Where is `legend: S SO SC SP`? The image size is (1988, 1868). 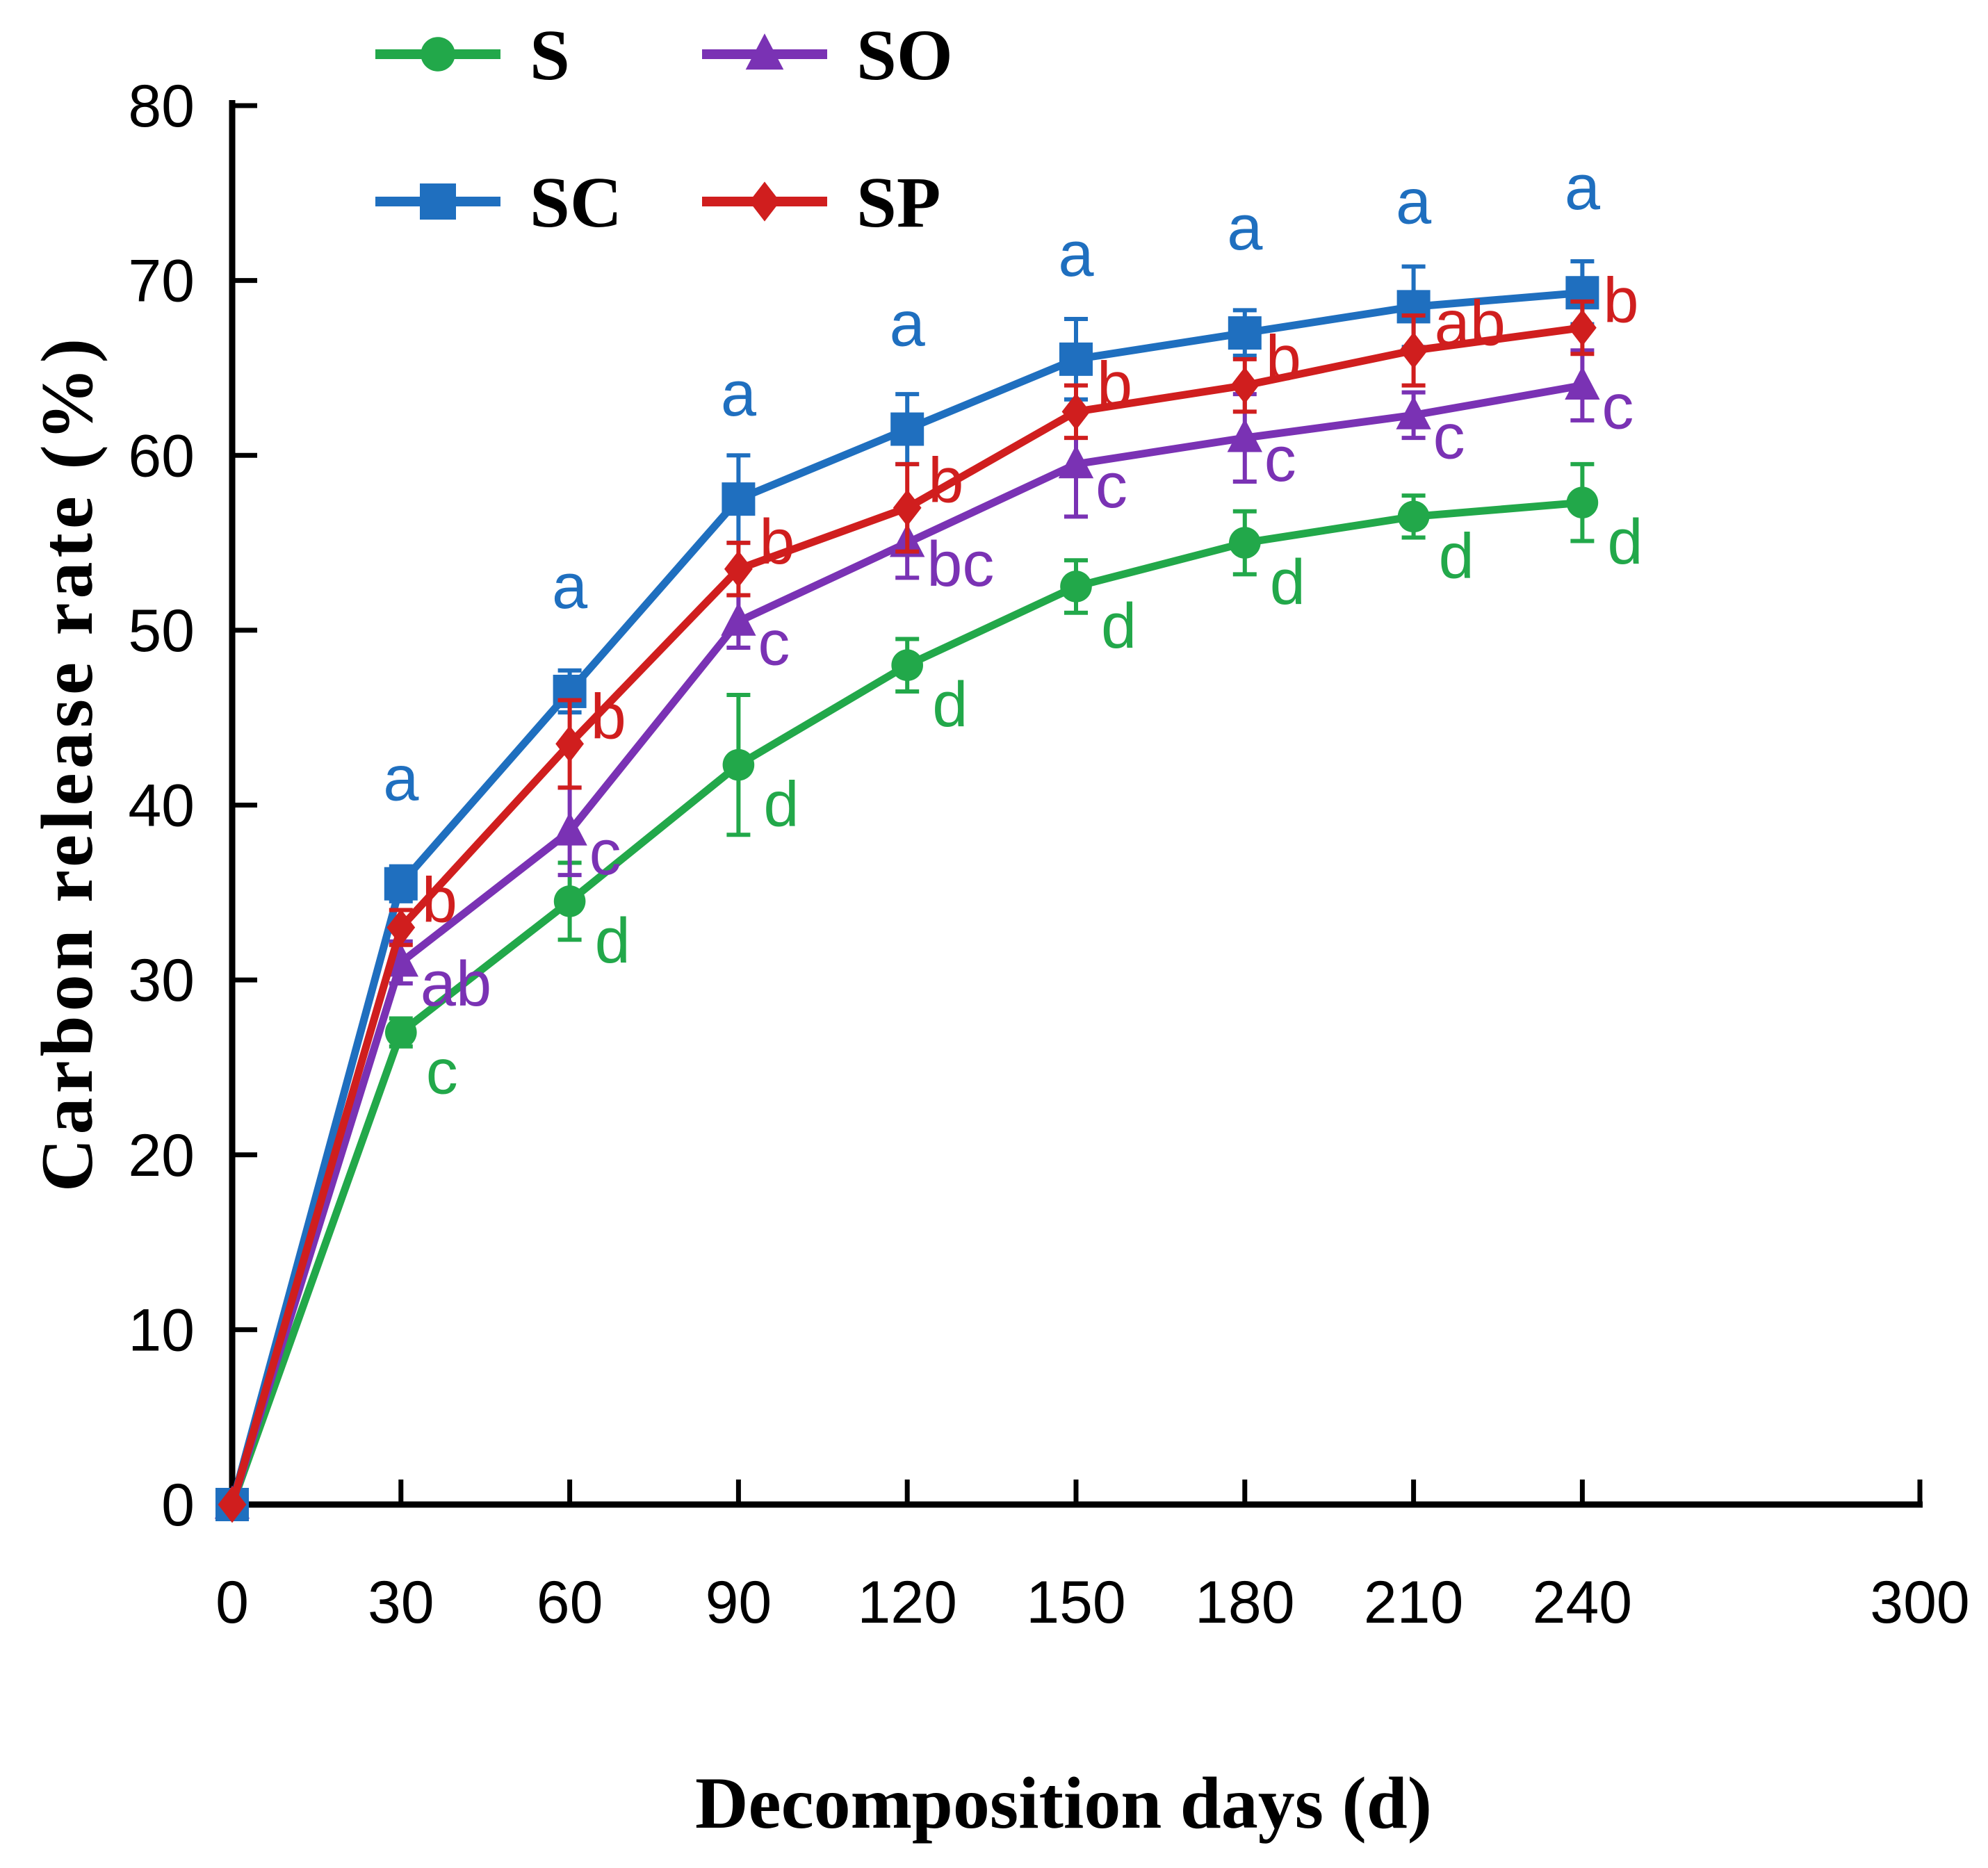 legend: S SO SC SP is located at coordinates (664, 129).